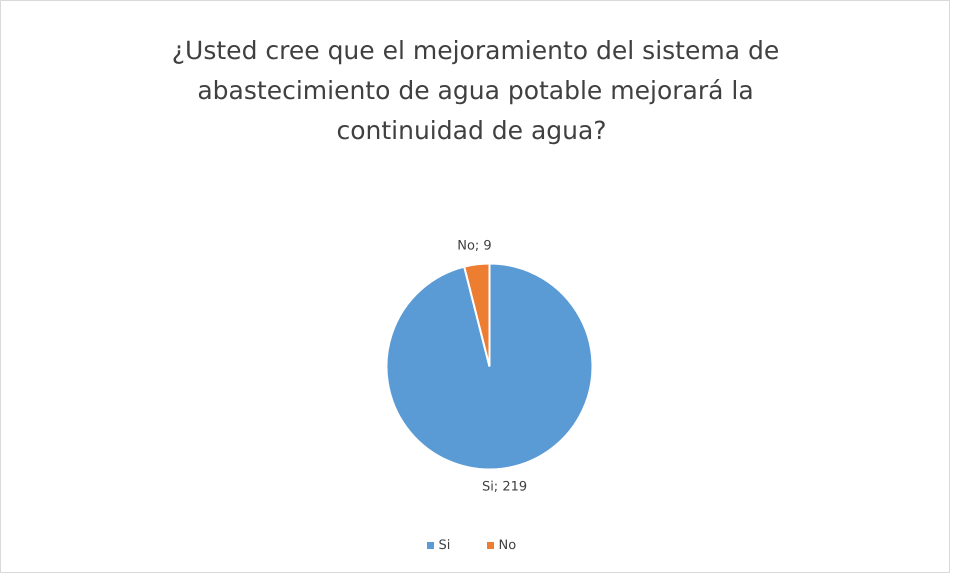  I want to click on chart-title: ¿Usted cree que el mejoramiento del sistema de abastecimiento de agua potable mejorará la continuidad de agua?, so click(476, 90).